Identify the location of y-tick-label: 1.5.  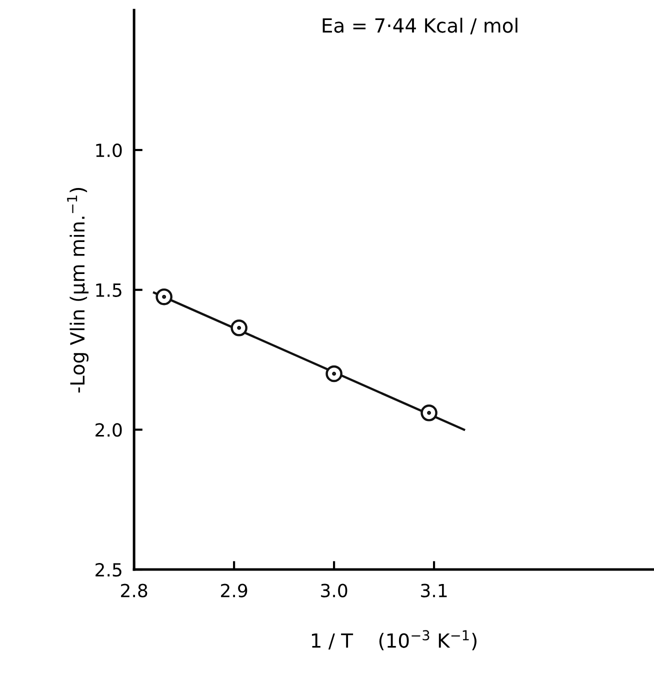
(109, 290).